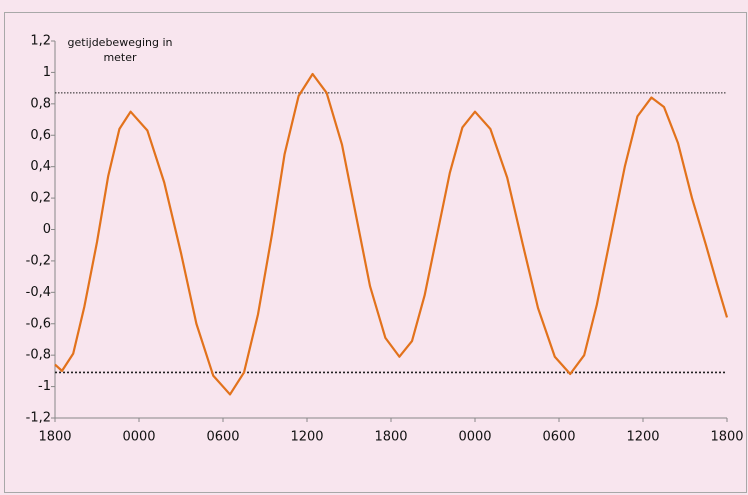 This screenshot has height=495, width=748. What do you see at coordinates (120, 42) in the screenshot?
I see `chart-title: getijdebeweging in` at bounding box center [120, 42].